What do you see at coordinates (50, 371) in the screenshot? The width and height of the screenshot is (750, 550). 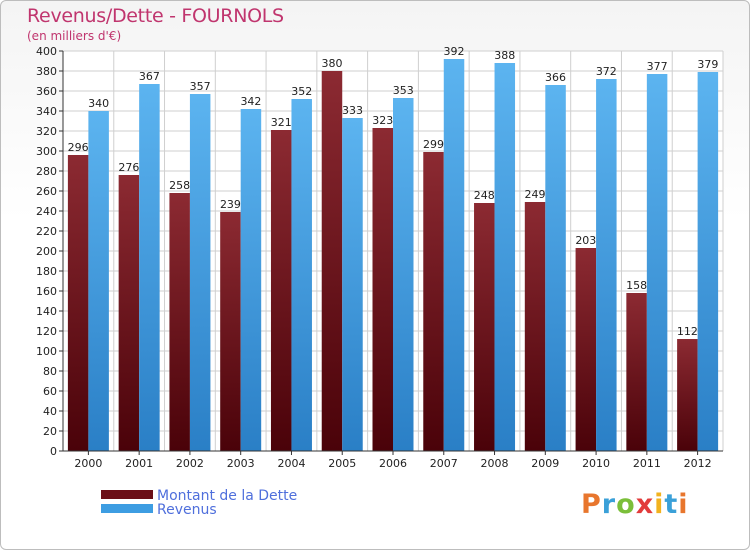 I see `y-tick-label: 80` at bounding box center [50, 371].